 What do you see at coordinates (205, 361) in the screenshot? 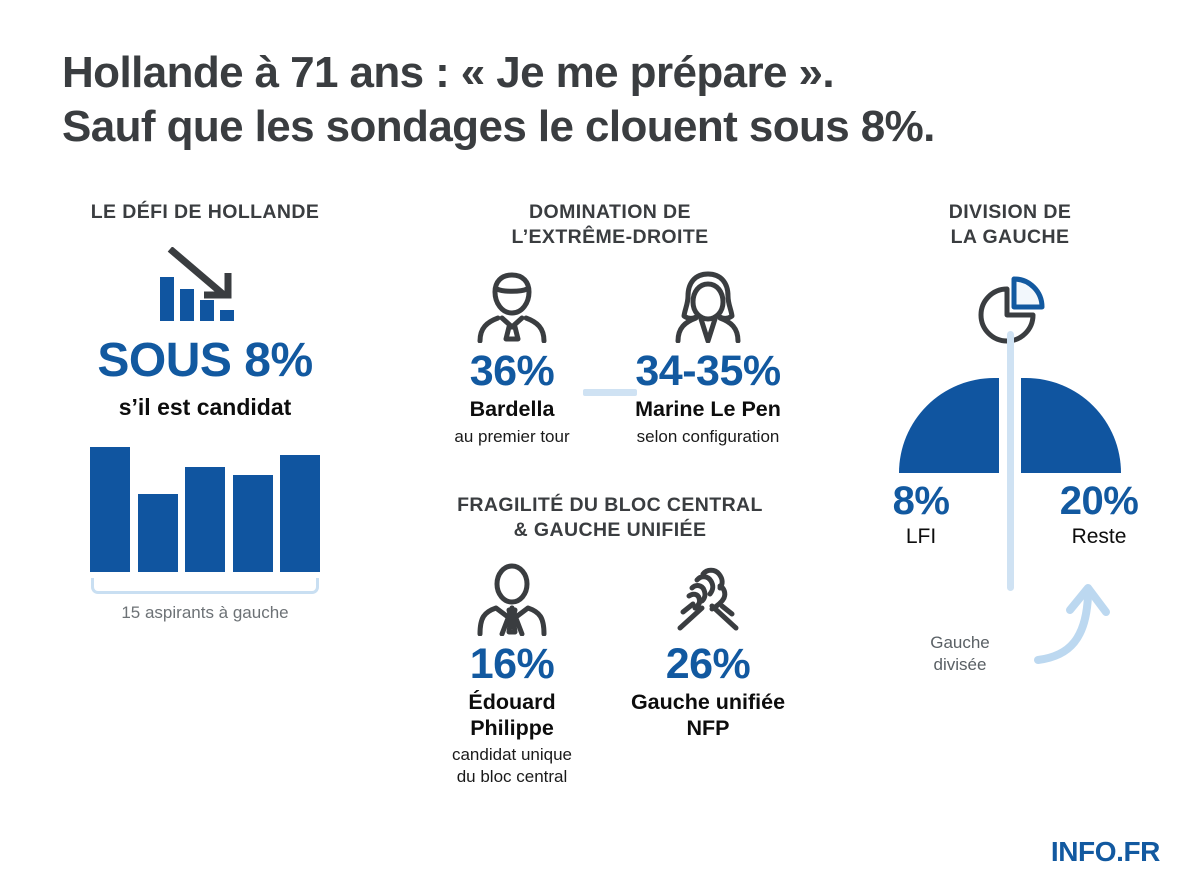
I see `stat-sous-8: SOUS 8%` at bounding box center [205, 361].